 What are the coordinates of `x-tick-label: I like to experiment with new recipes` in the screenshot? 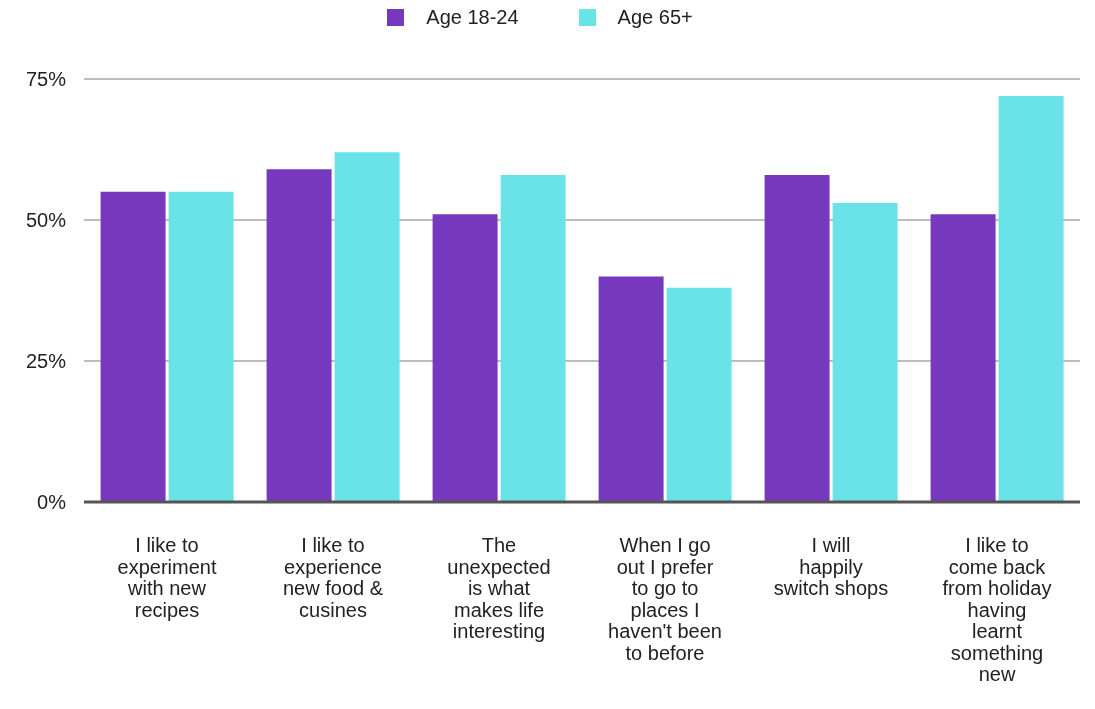 It's located at (167, 577).